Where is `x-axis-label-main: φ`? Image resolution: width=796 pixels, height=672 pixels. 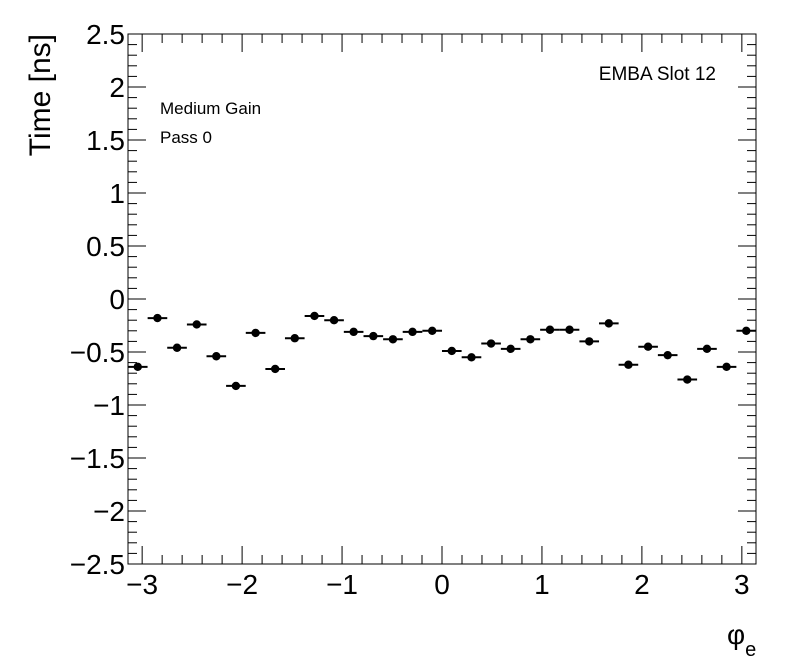
x-axis-label-main: φ is located at coordinates (736, 634).